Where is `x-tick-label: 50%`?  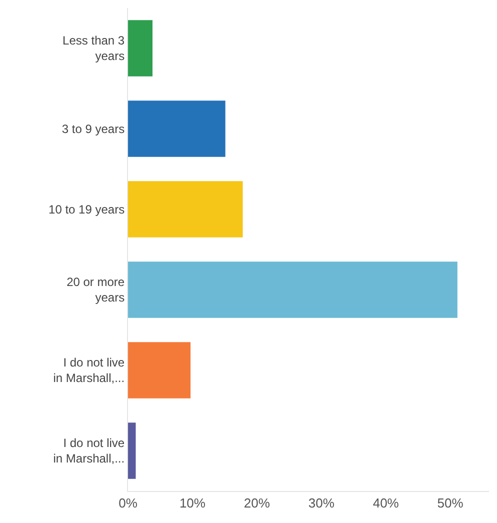
x-tick-label: 50% is located at coordinates (450, 503).